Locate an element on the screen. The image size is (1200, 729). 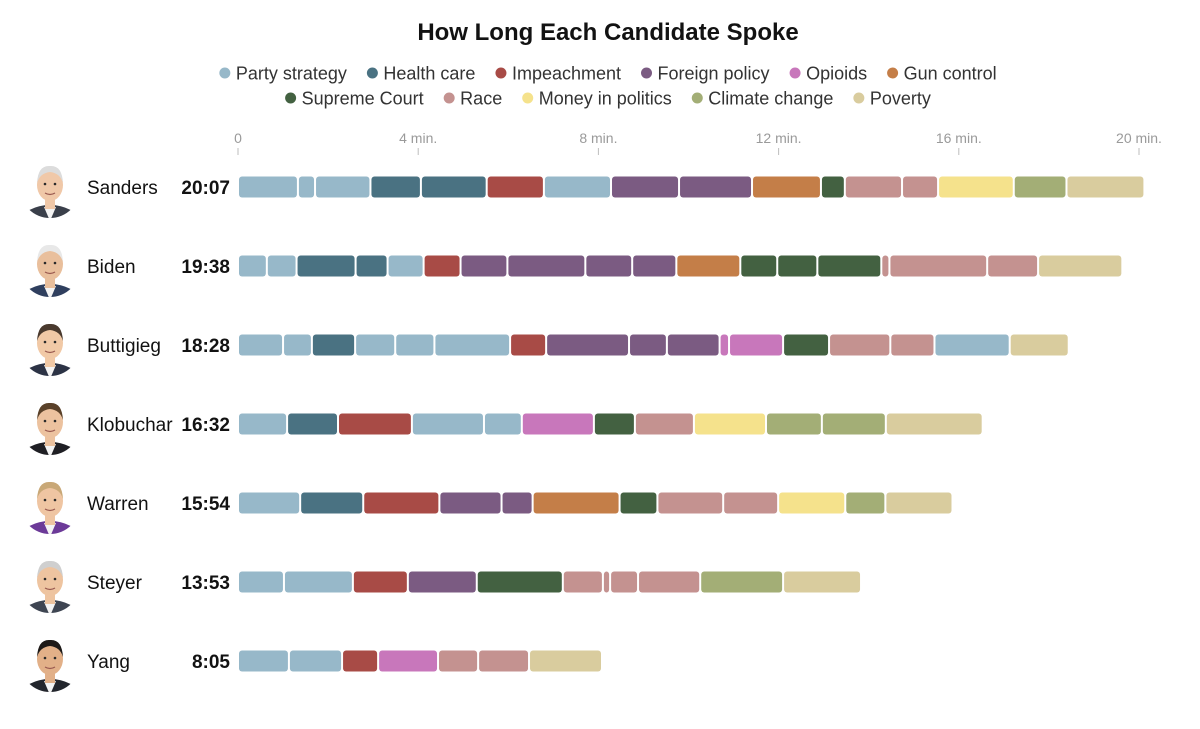
tick-label-0: 0 is located at coordinates (238, 138).